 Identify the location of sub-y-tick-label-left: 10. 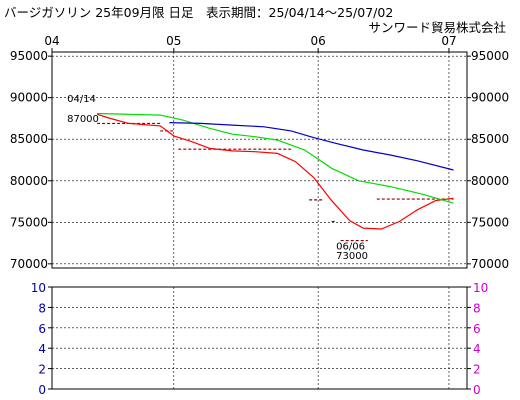
(38, 288).